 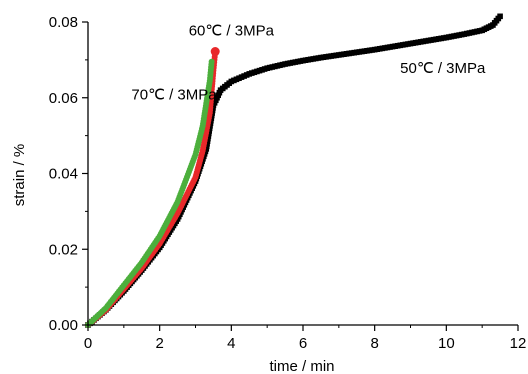 I want to click on y-axis-title: strain / %, so click(x=19, y=175).